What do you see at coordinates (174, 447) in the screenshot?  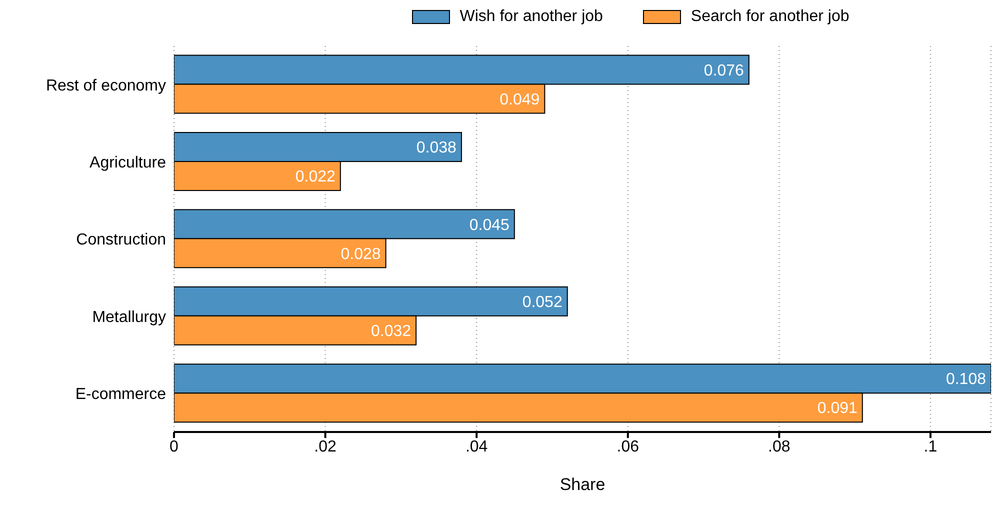 I see `x-tick-label: 0` at bounding box center [174, 447].